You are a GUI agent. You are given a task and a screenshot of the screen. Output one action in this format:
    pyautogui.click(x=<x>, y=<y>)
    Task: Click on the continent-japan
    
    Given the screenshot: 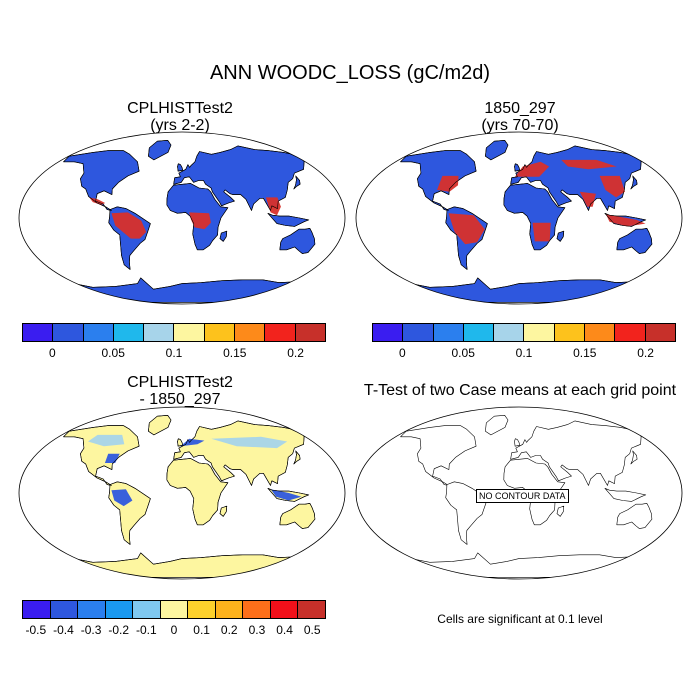 What is the action you would take?
    pyautogui.click(x=634, y=457)
    